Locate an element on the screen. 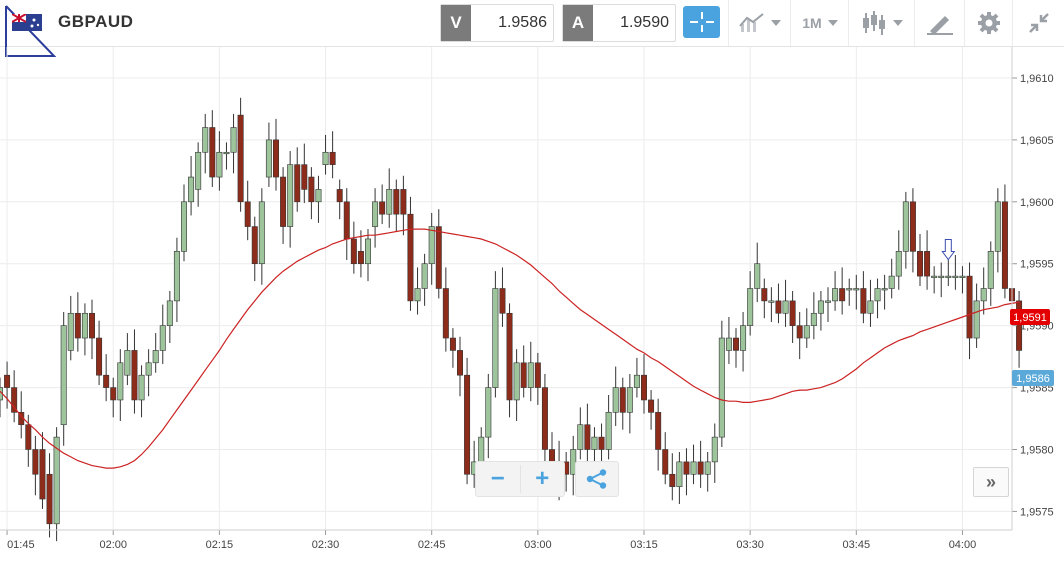 The width and height of the screenshot is (1064, 562). gear-icon is located at coordinates (989, 23).